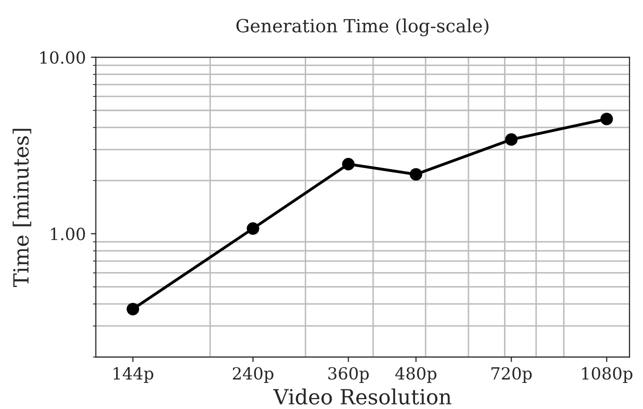 Image resolution: width=643 pixels, height=409 pixels. Describe the element at coordinates (607, 375) in the screenshot. I see `x-tick-label: 1080p` at that location.